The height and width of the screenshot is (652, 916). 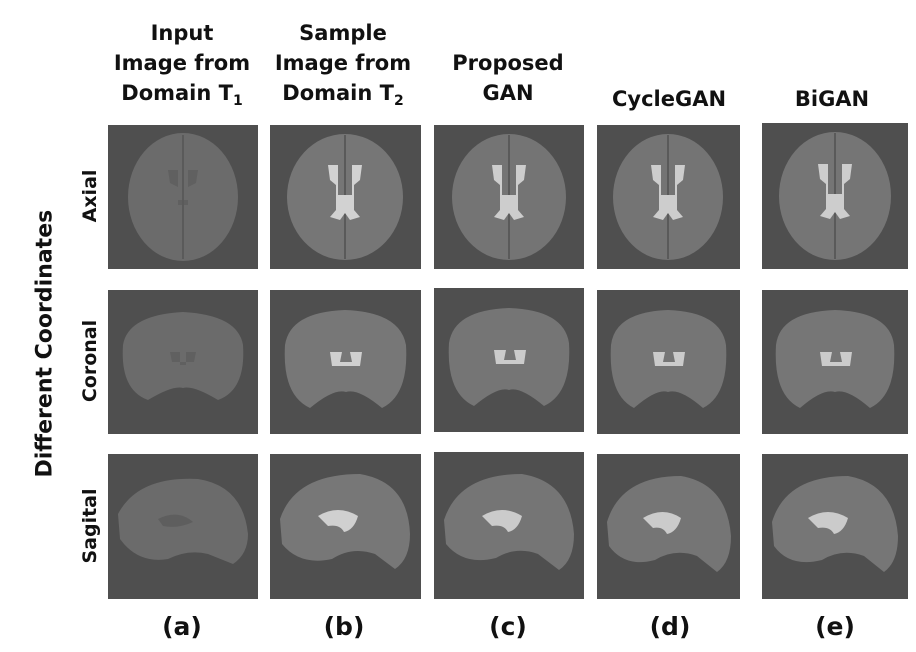 I want to click on column-header-d: CycleGAN, so click(x=669, y=99).